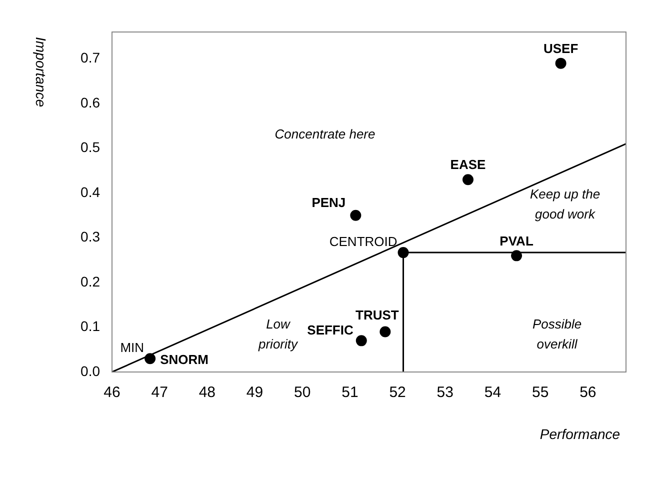 This screenshot has width=645, height=481. I want to click on x-tick-label: 51, so click(350, 393).